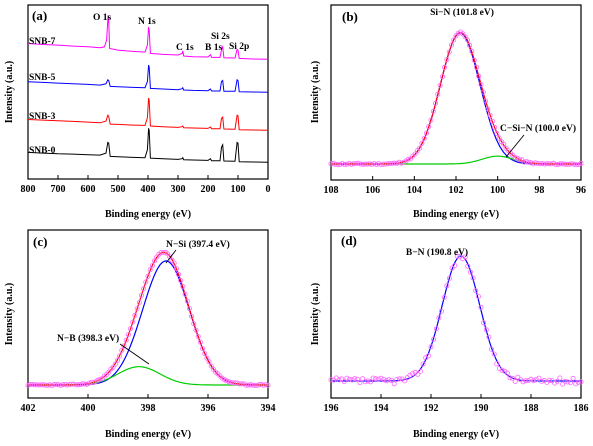  Describe the element at coordinates (220, 37) in the screenshot. I see `annotation-si-2s: Si 2s` at that location.